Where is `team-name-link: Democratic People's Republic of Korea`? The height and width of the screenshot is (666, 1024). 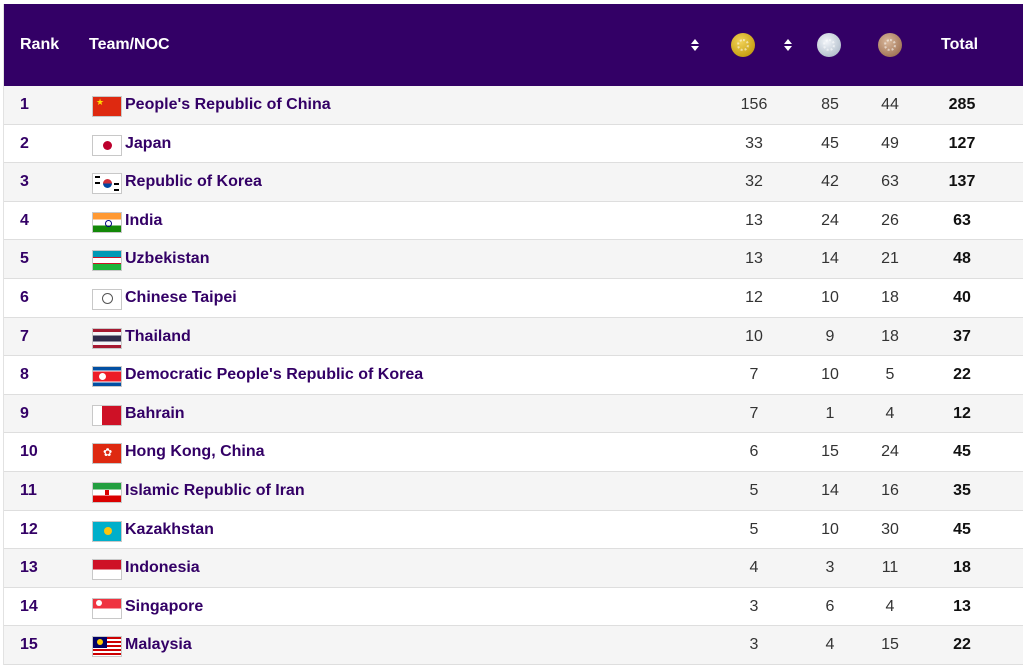
team-name-link: Democratic People's Republic of Korea is located at coordinates (274, 375).